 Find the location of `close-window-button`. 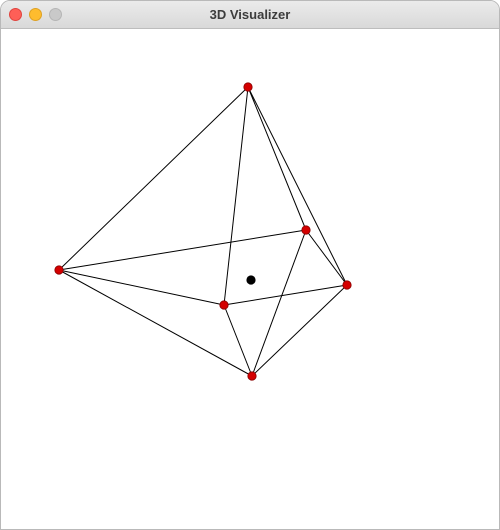

close-window-button is located at coordinates (15, 14).